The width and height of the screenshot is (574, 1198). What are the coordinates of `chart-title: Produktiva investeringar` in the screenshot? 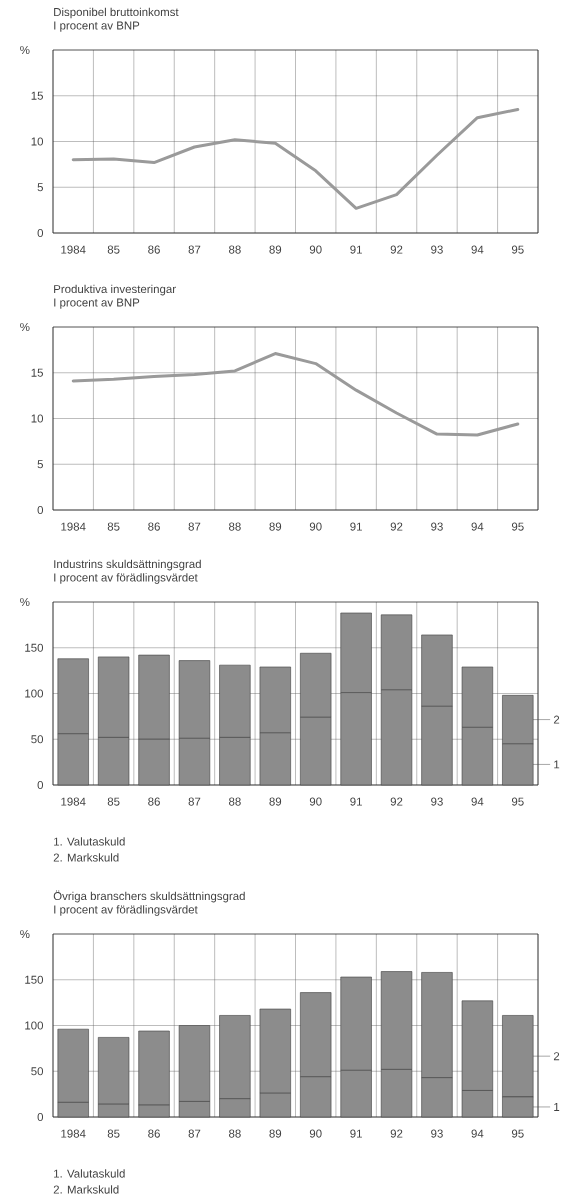 It's located at (115, 290).